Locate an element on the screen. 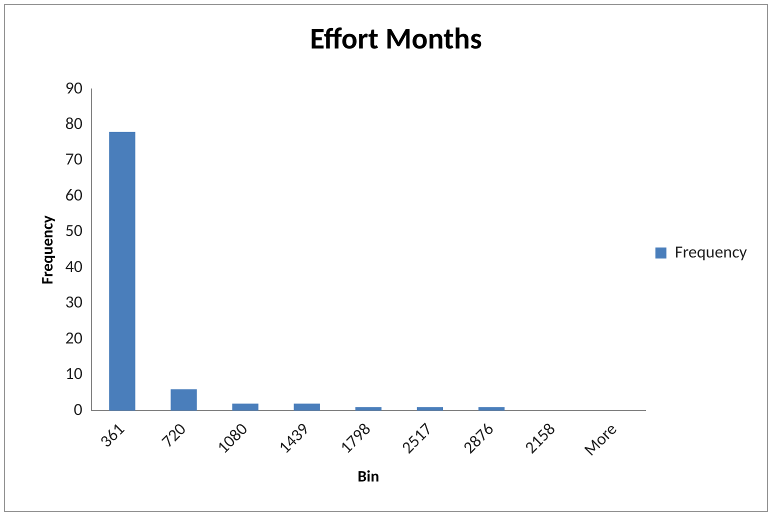 Image resolution: width=774 pixels, height=518 pixels. legend-label: Frequency is located at coordinates (711, 251).